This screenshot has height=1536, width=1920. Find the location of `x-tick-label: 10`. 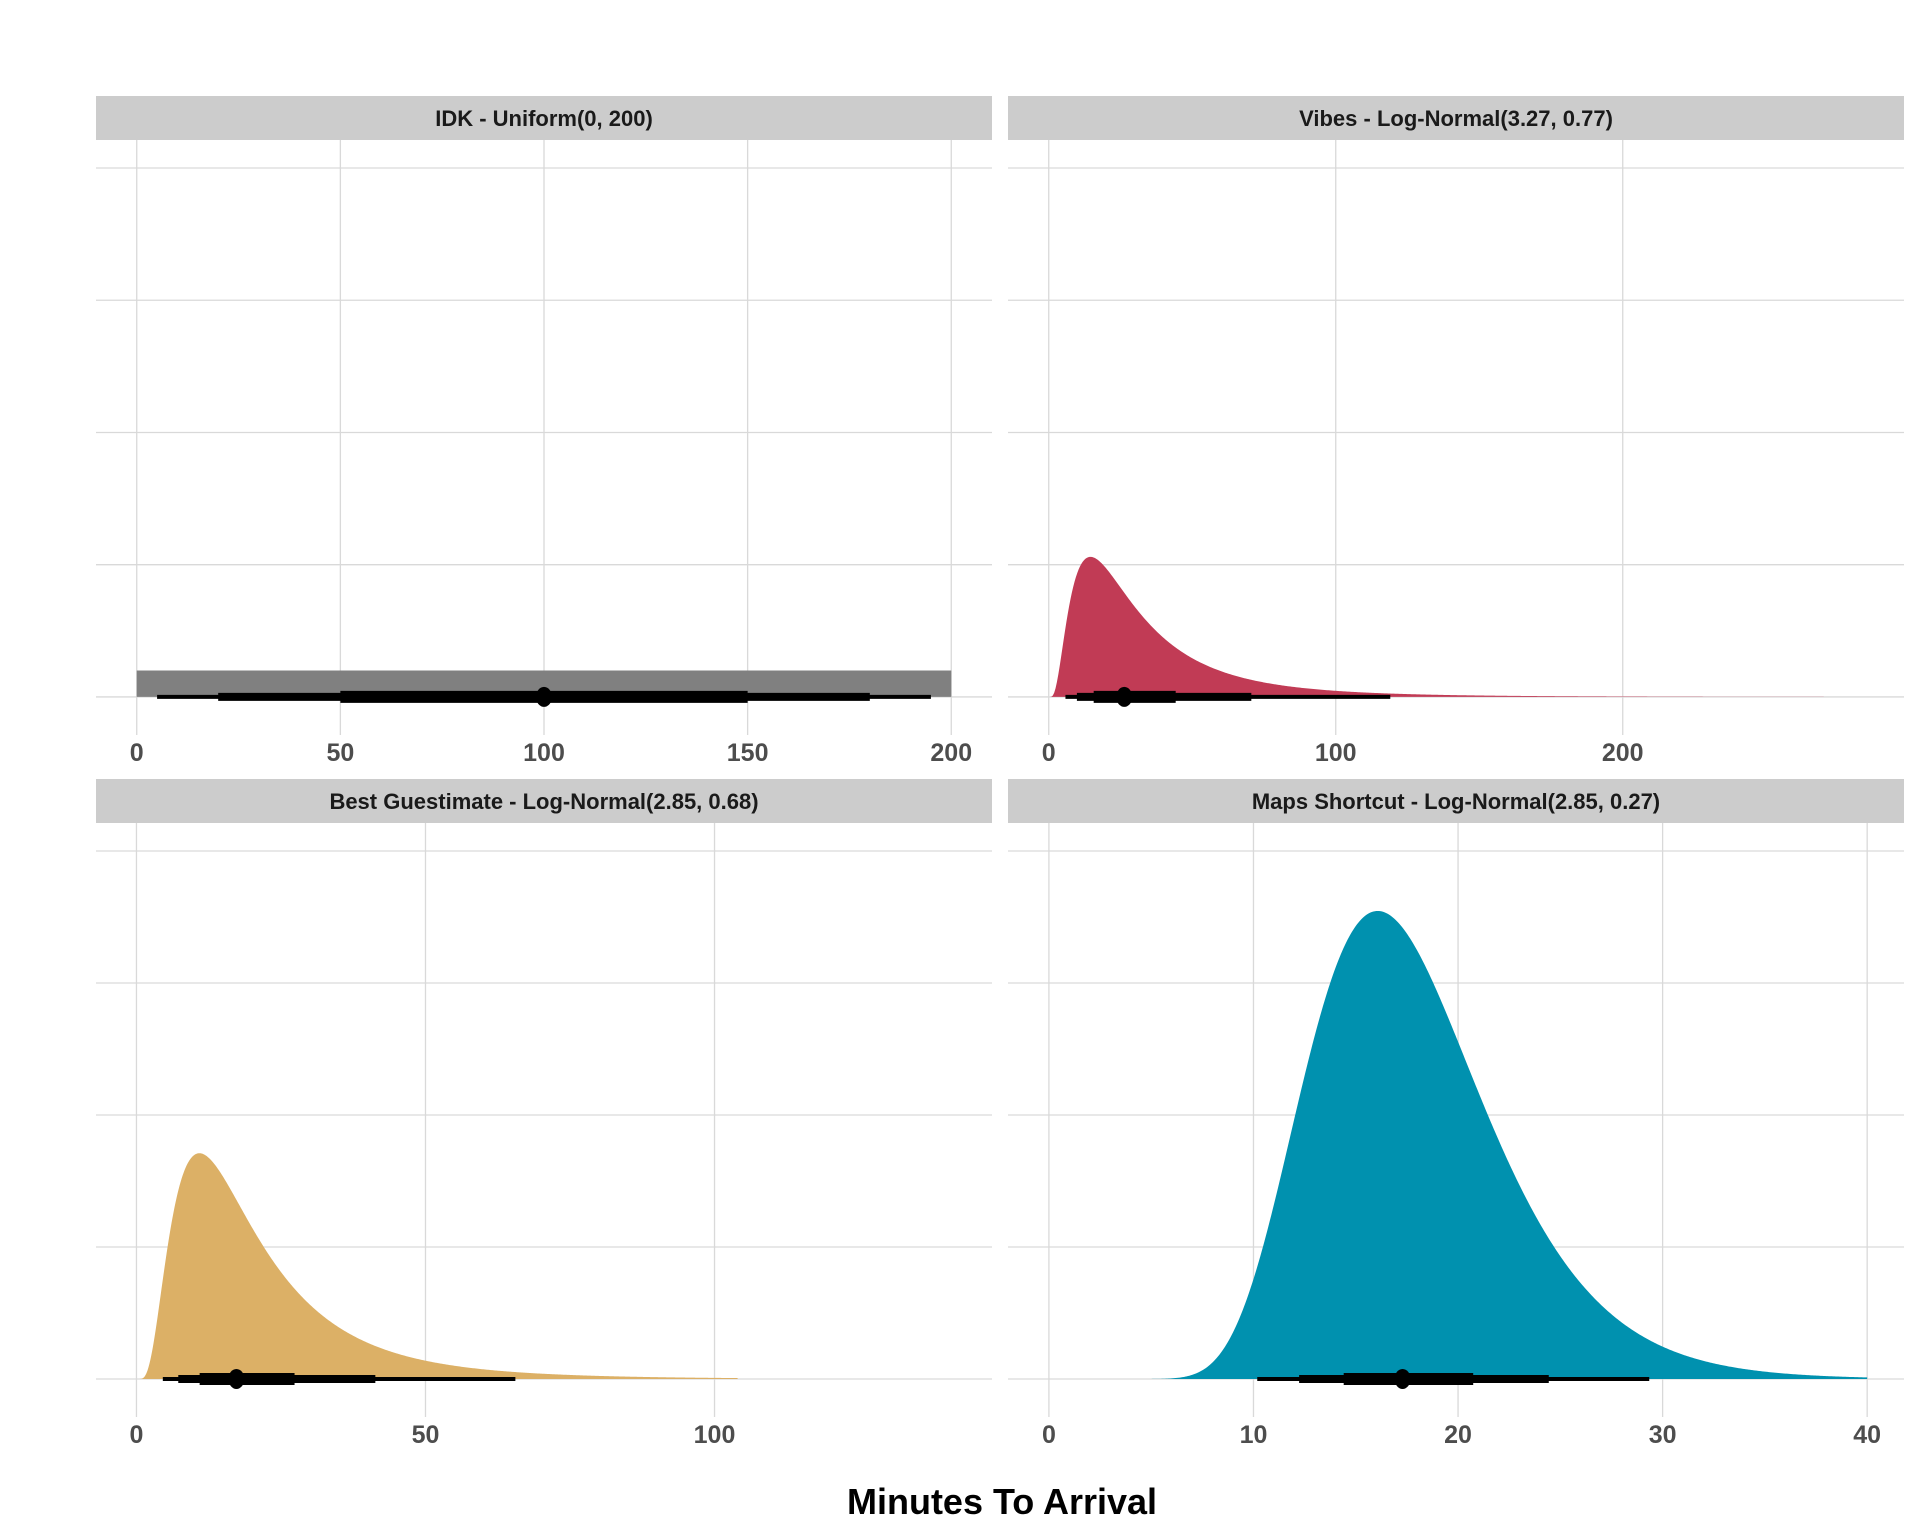

x-tick-label: 10 is located at coordinates (1254, 1435).